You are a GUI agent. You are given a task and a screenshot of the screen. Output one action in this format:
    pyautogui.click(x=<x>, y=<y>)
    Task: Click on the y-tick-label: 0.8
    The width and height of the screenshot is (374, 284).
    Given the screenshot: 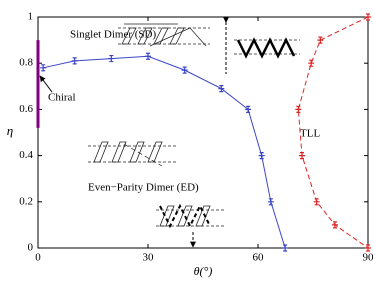 What is the action you would take?
    pyautogui.click(x=26, y=63)
    